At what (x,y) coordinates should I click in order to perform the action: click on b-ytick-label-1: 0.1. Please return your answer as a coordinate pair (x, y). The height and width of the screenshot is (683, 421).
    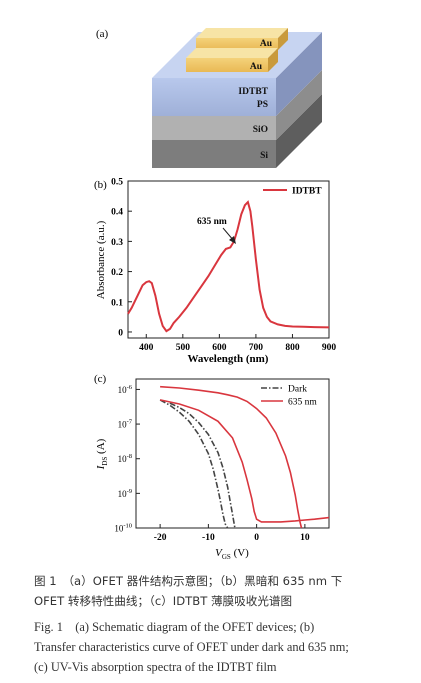
    Looking at the image, I should click on (117, 303).